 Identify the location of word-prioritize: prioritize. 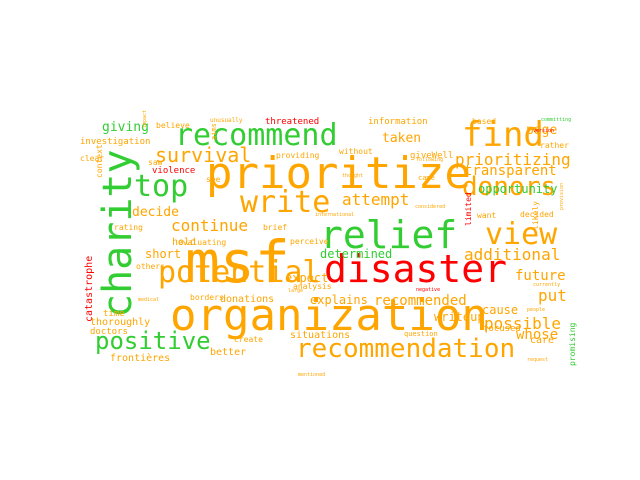
(338, 173).